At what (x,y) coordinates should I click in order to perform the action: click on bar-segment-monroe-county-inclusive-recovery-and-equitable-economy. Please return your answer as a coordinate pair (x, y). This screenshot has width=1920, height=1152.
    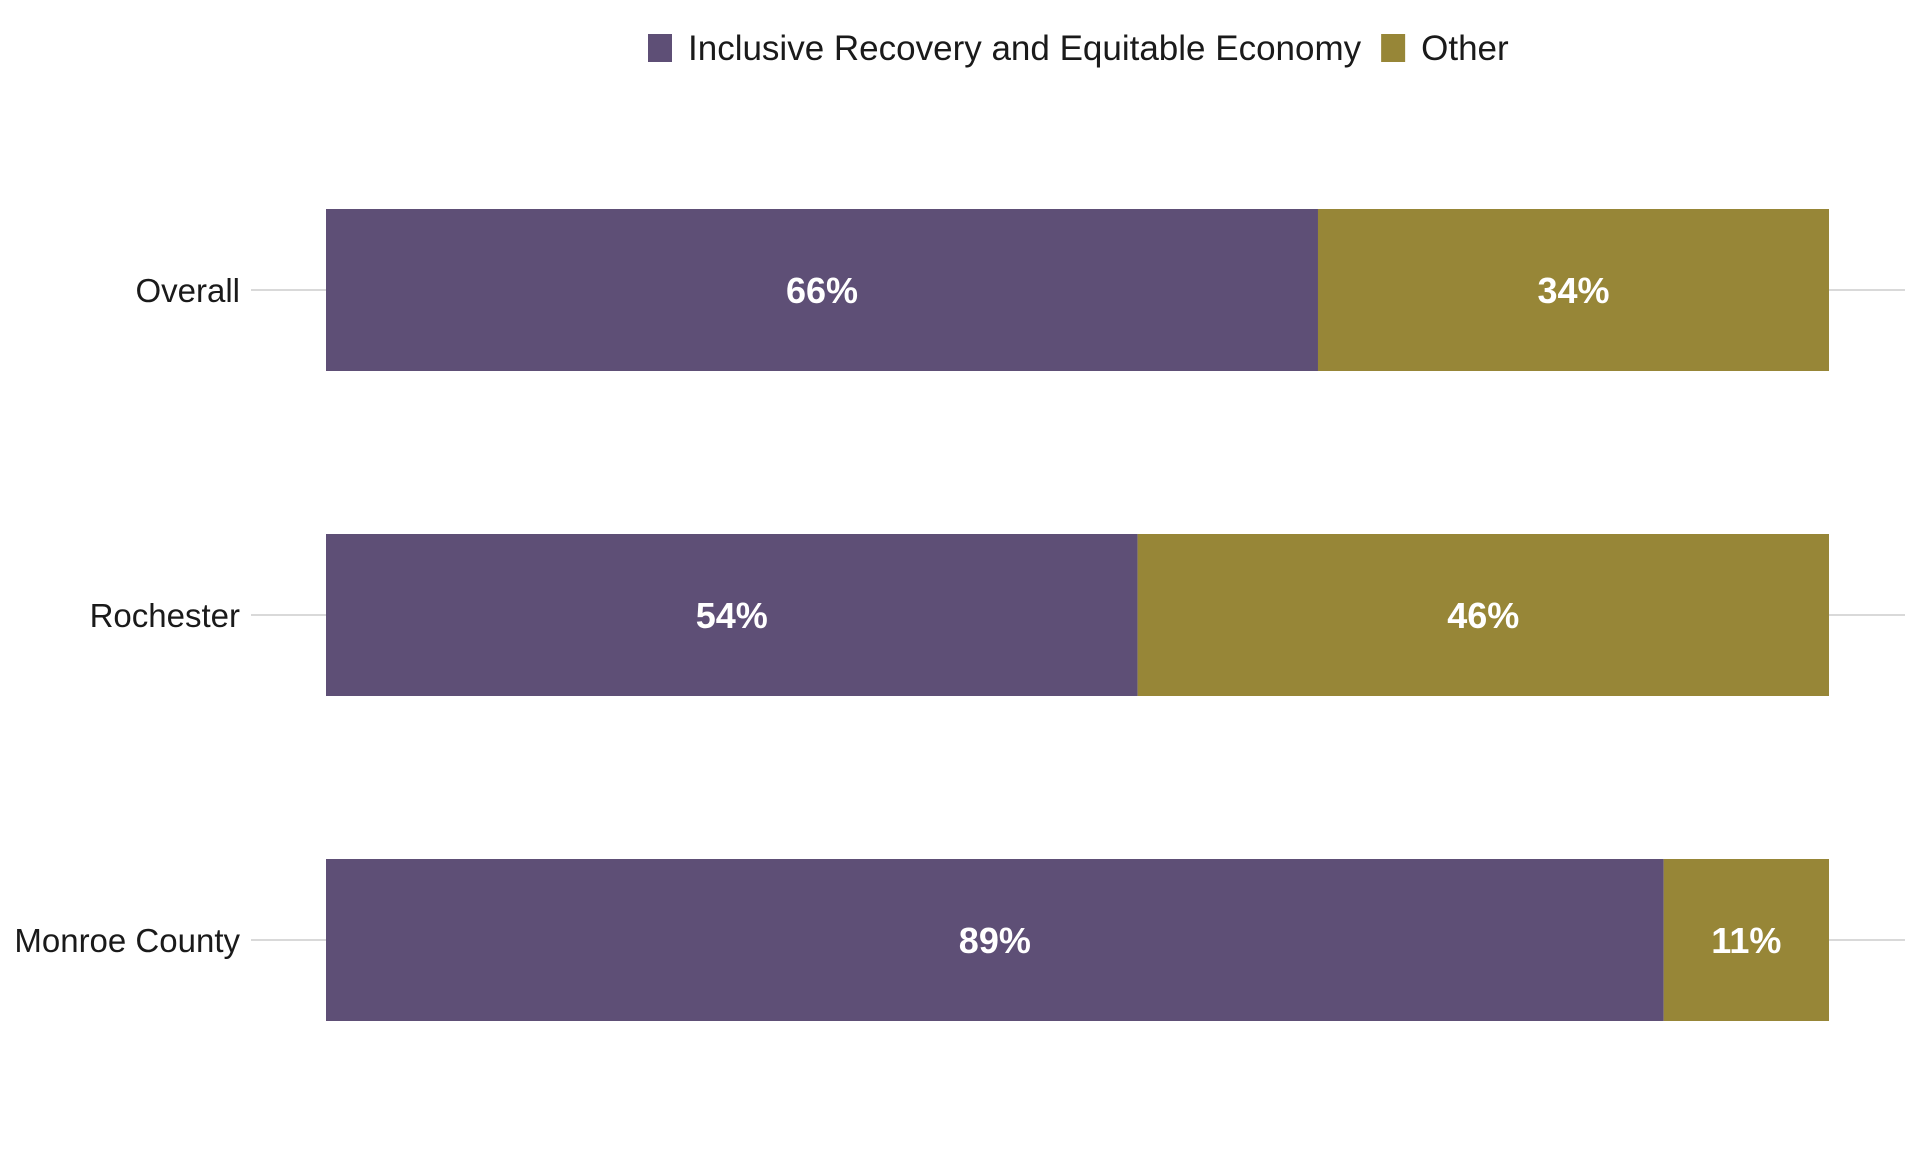
    Looking at the image, I should click on (995, 940).